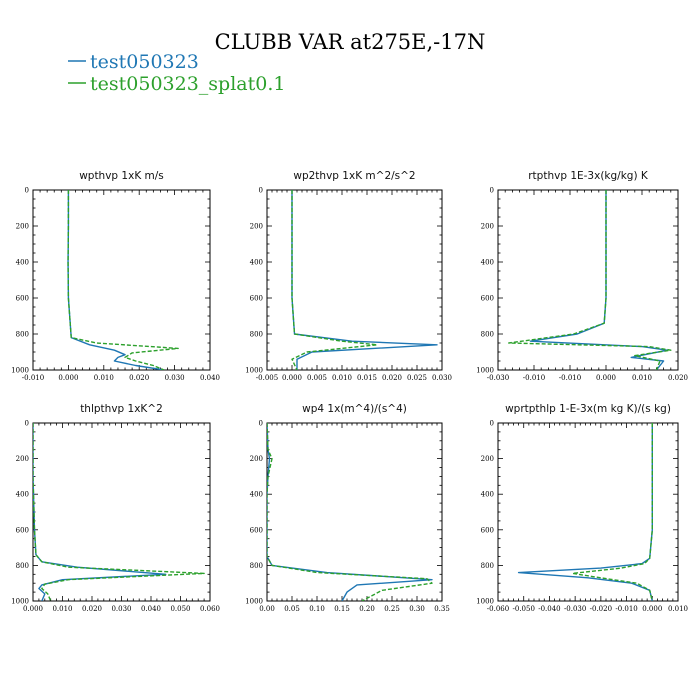 This screenshot has height=700, width=700. I want to click on x-tick-label: 0.30, so click(417, 609).